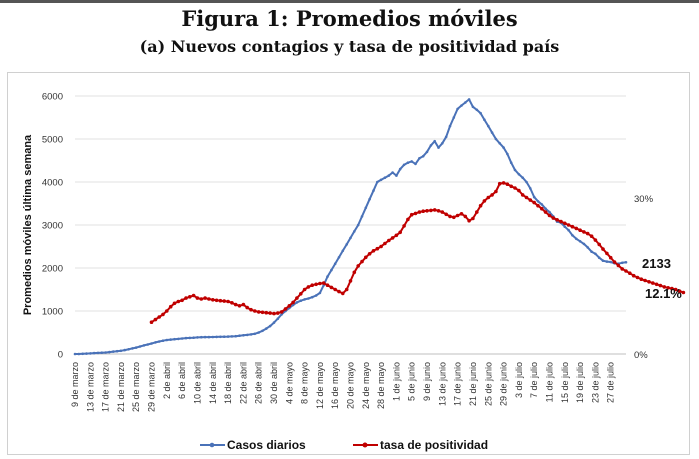 The height and width of the screenshot is (459, 699). I want to click on figure-title: Figura 1: Promedios móviles, so click(349, 18).